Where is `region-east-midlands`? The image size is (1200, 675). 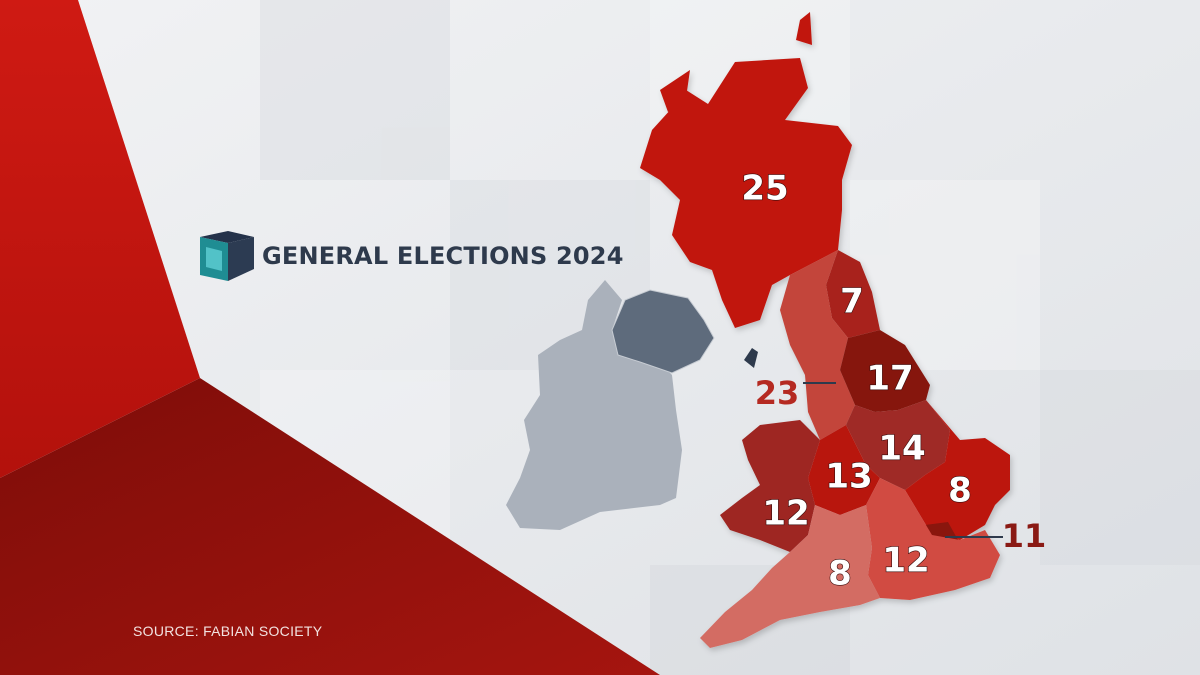
region-east-midlands is located at coordinates (898, 445).